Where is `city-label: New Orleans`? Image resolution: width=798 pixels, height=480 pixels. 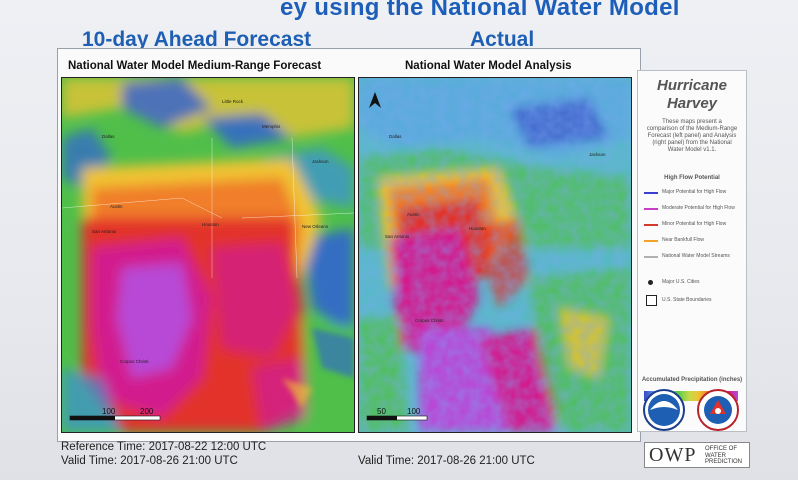
city-label: New Orleans is located at coordinates (315, 226).